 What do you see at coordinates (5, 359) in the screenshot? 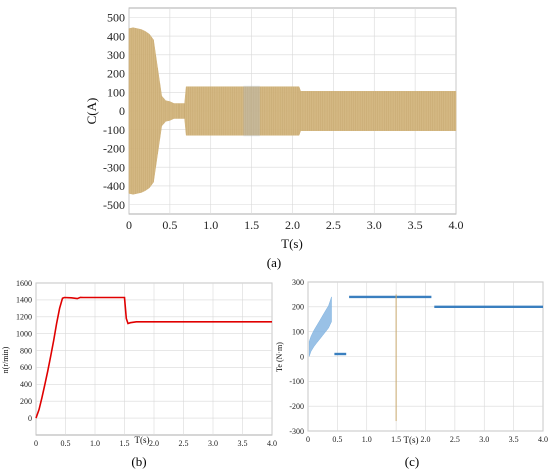
I see `chart-b-y-label: n(r/min)` at bounding box center [5, 359].